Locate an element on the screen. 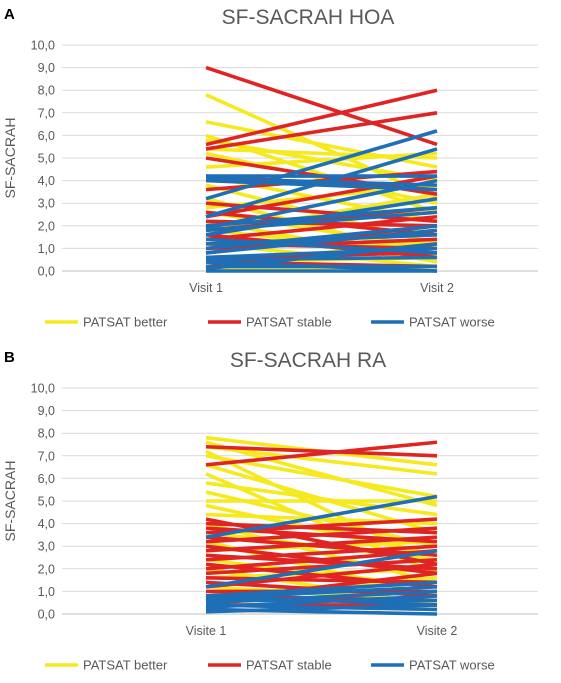 The image size is (561, 683). x-category-label: Visite 2 is located at coordinates (437, 631).